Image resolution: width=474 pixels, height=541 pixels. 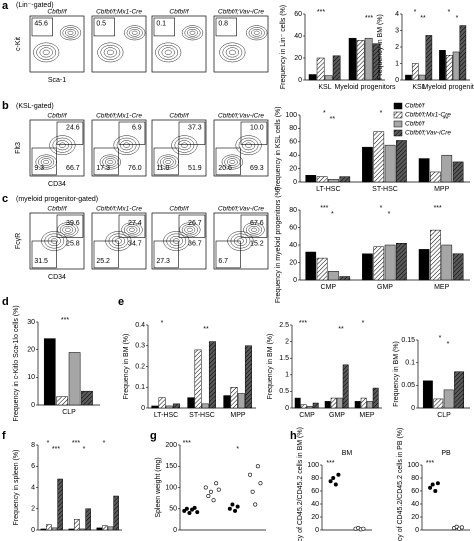 What do you see at coordinates (57, 116) in the screenshot?
I see `plot-title: Cbfbf/f` at bounding box center [57, 116].